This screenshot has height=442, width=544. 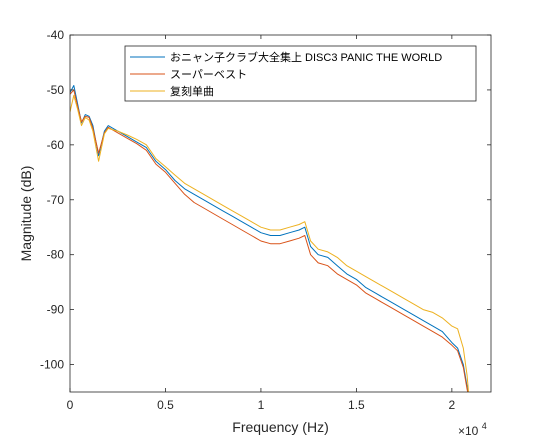 I want to click on x-tick-label: 0.5, so click(x=165, y=405).